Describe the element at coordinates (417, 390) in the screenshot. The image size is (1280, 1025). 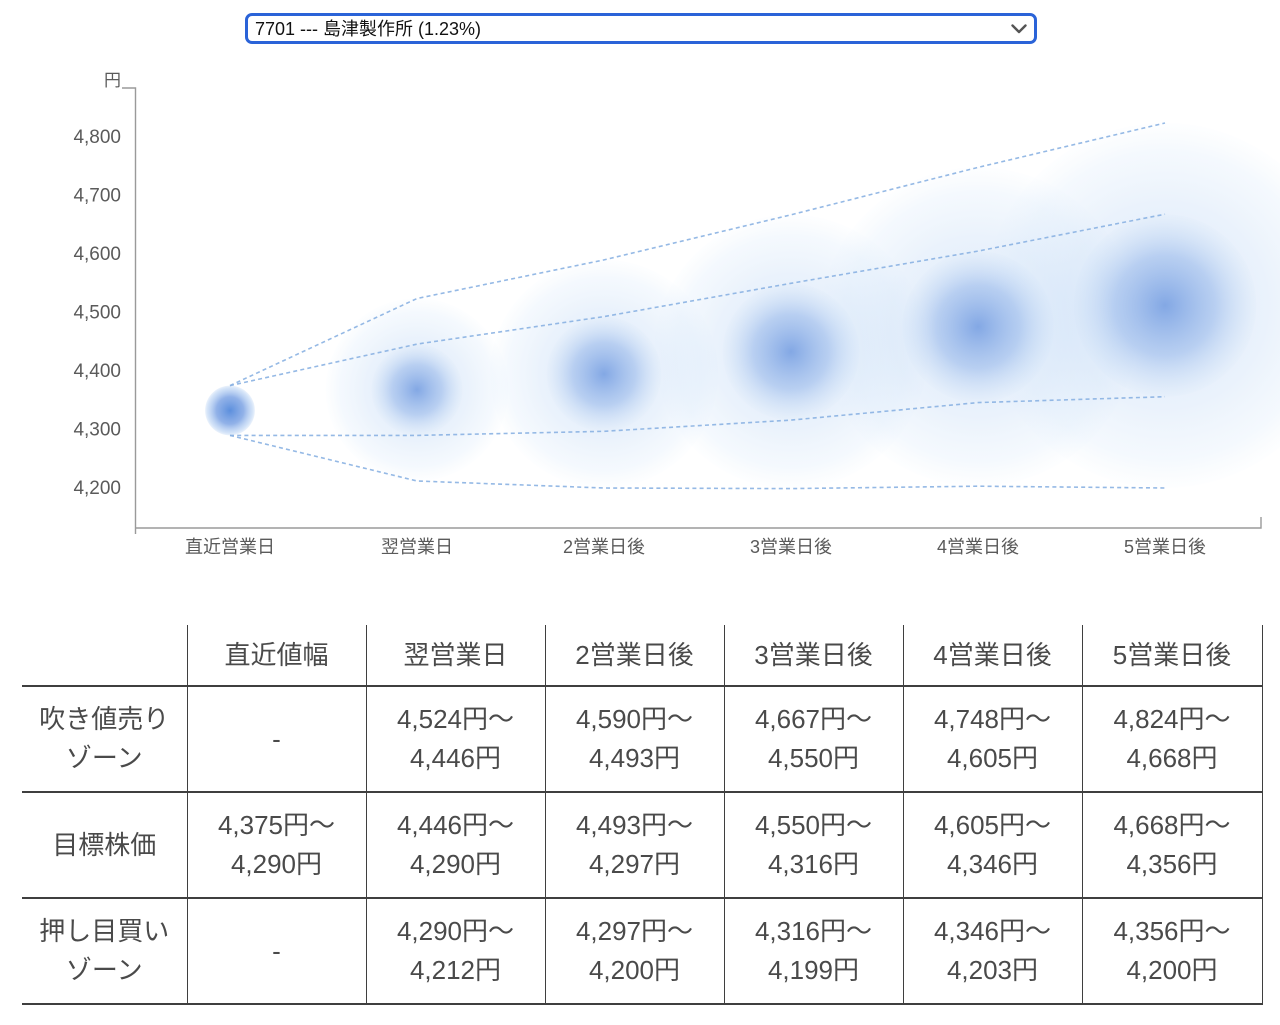
I see `target-bubble-day1` at that location.